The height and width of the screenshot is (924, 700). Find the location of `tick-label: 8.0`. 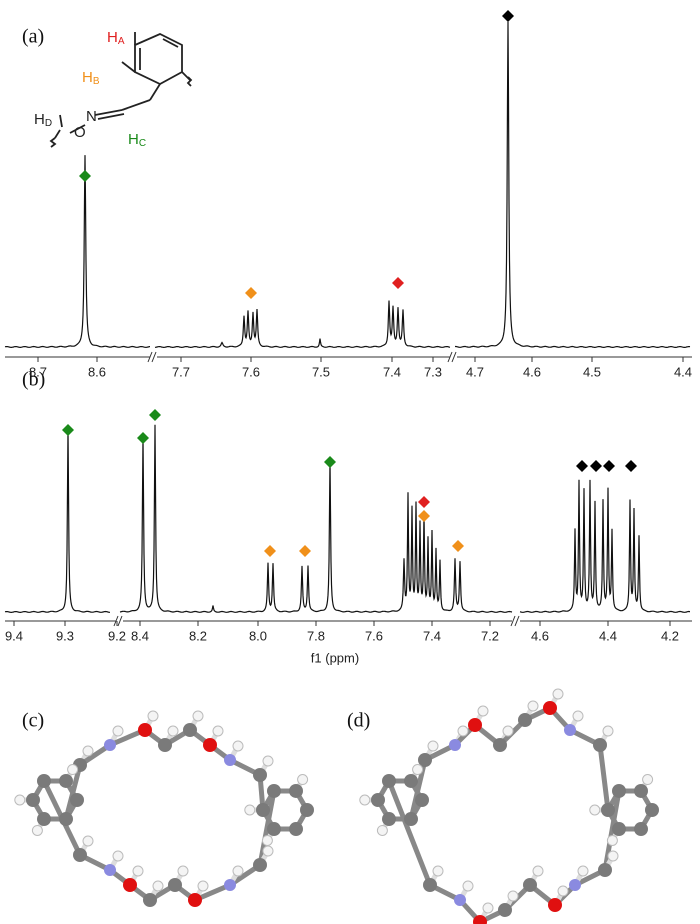

tick-label: 8.0 is located at coordinates (258, 635).